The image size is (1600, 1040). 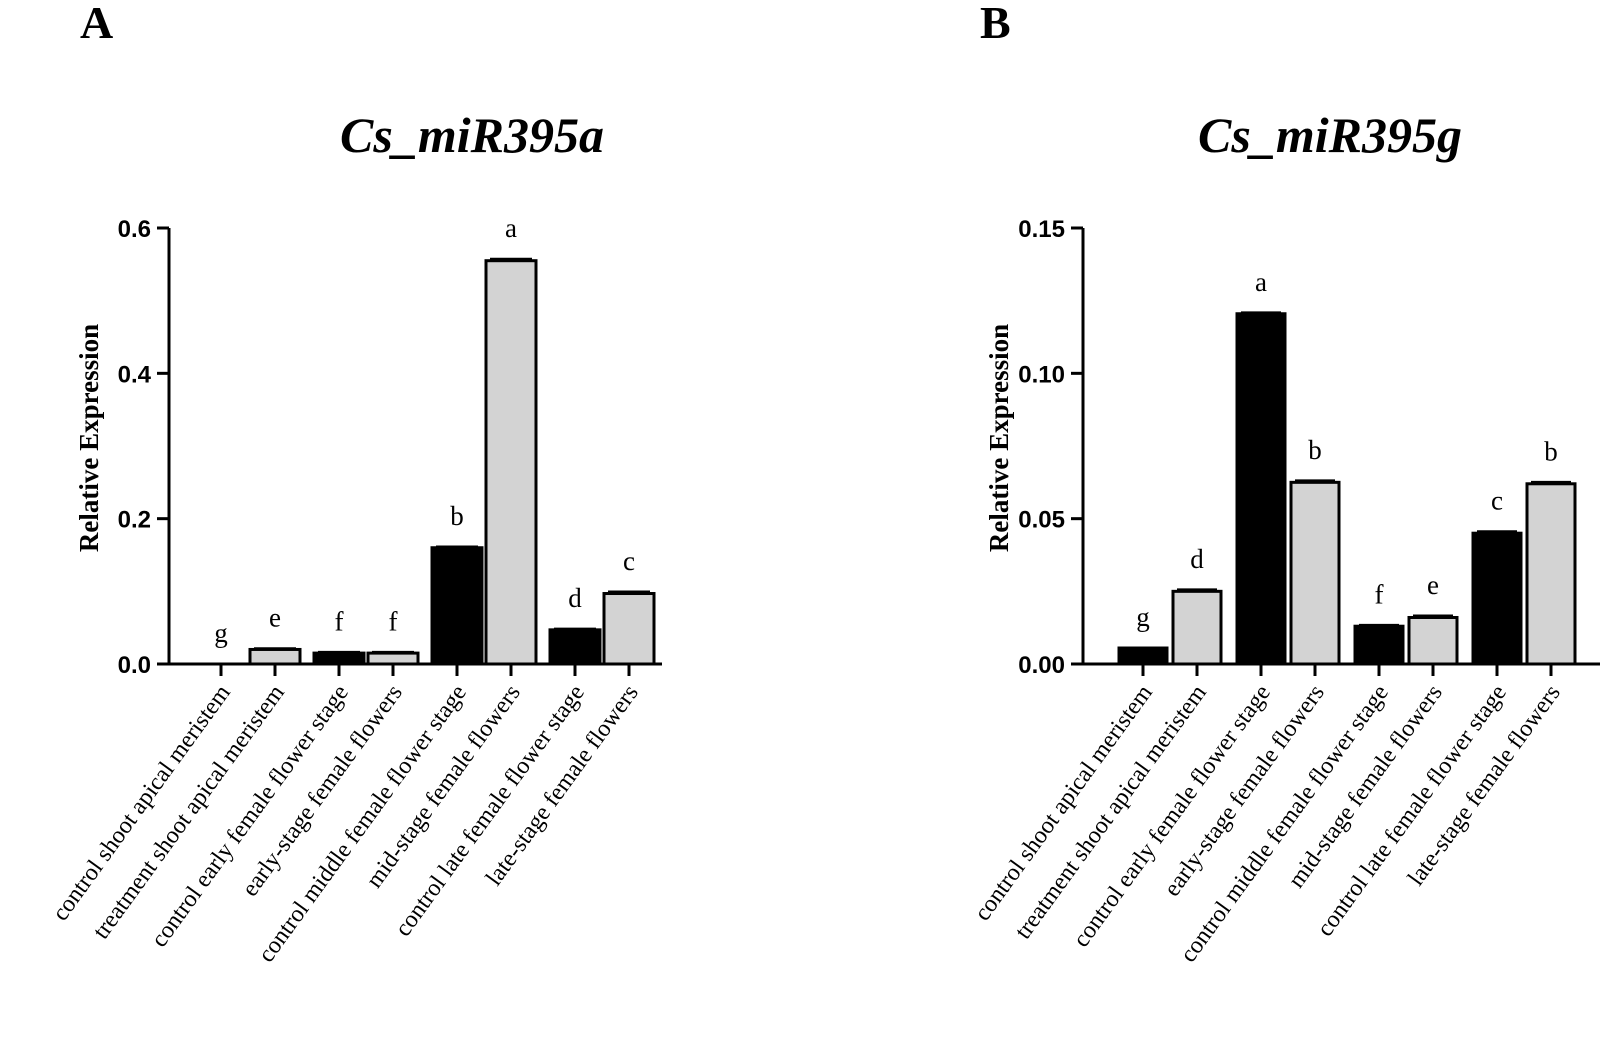 I want to click on y-axis-label-a: Relative Expression, so click(x=89, y=438).